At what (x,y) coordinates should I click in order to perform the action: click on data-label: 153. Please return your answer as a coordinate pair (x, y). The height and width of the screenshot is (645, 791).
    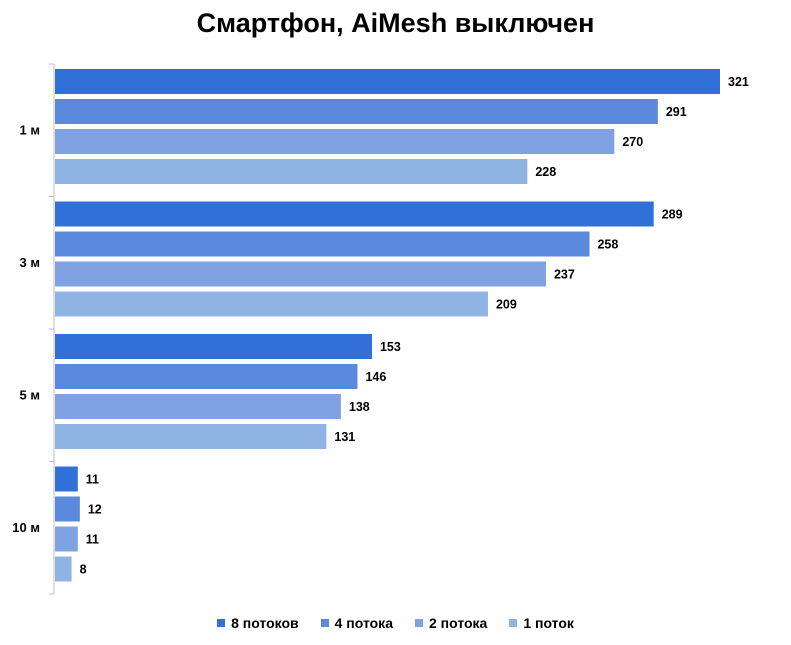
    Looking at the image, I should click on (390, 347).